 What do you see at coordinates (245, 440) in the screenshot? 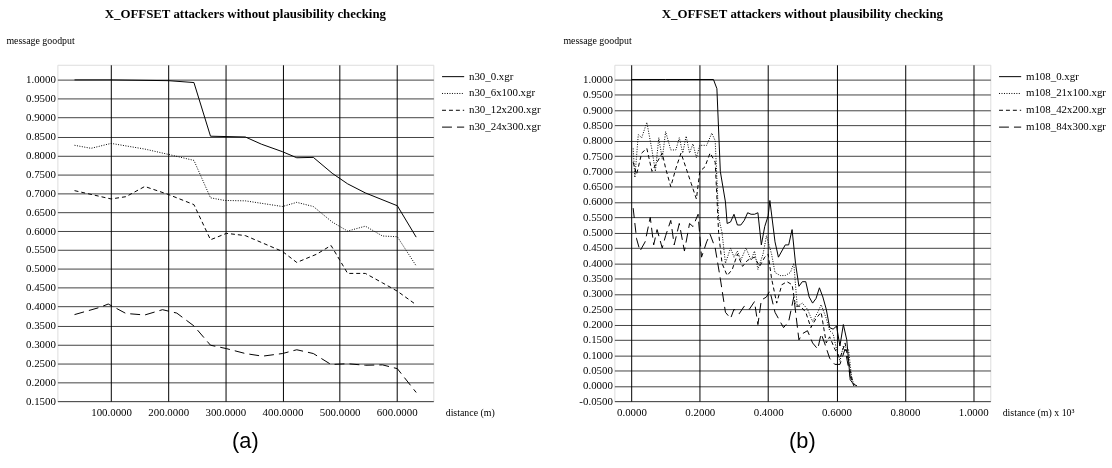
I see `text: (a)` at bounding box center [245, 440].